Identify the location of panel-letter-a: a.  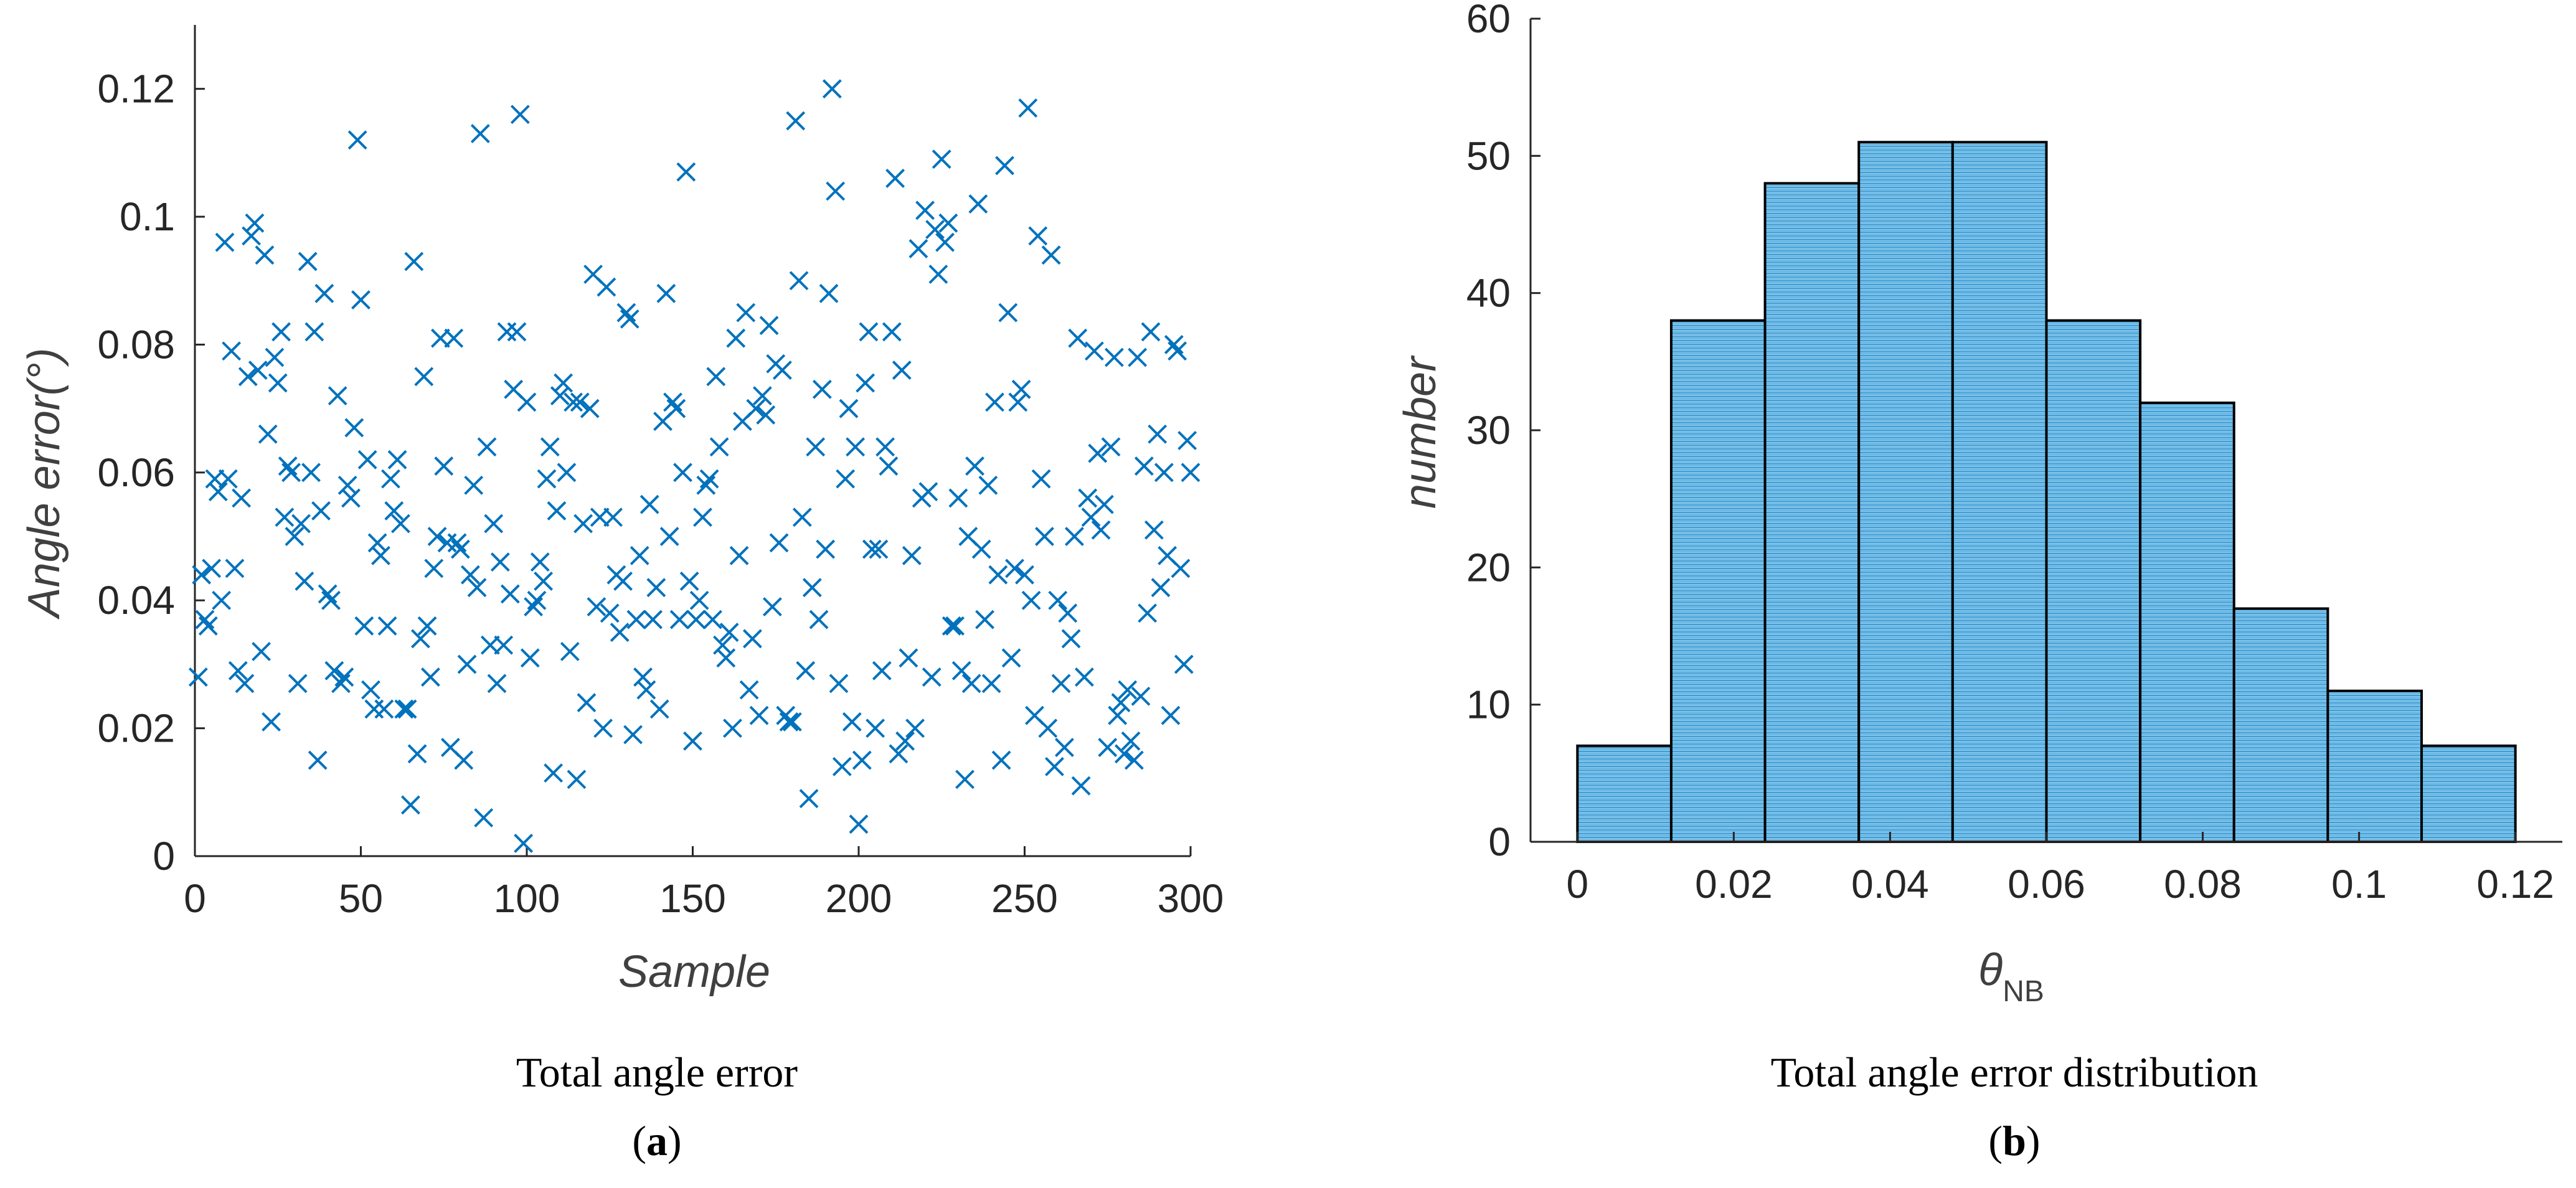
(657, 1140).